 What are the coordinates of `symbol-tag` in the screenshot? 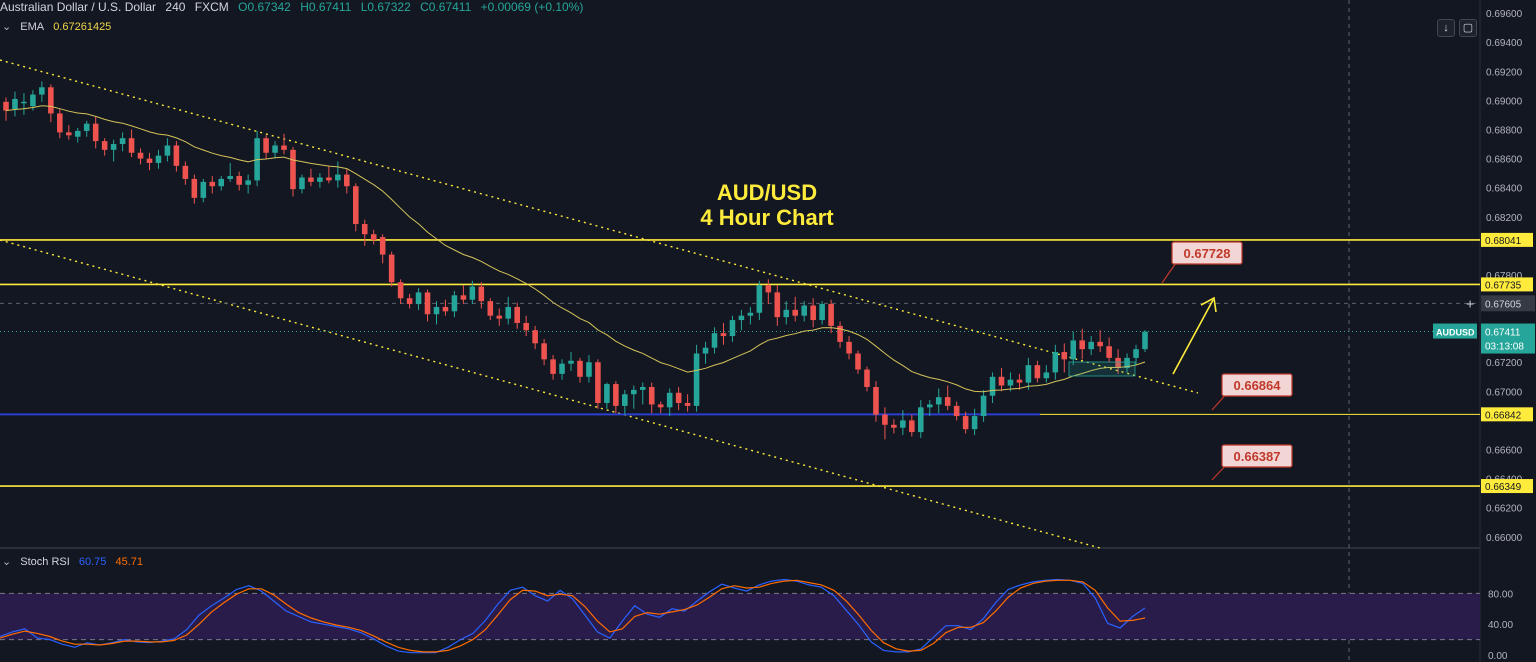 It's located at (1455, 331).